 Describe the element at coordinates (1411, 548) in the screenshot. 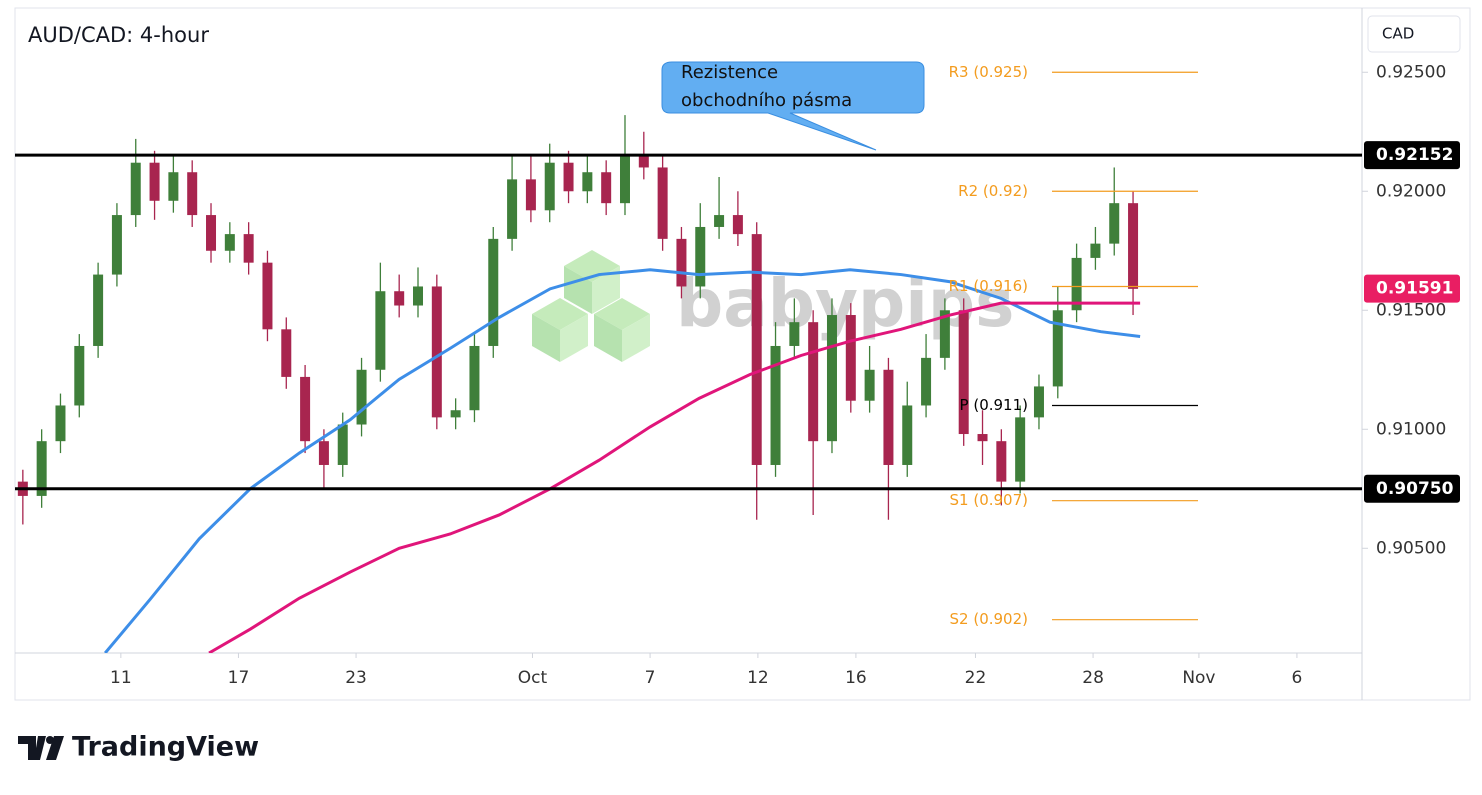

I see `y-tick-label: 0.90500` at that location.